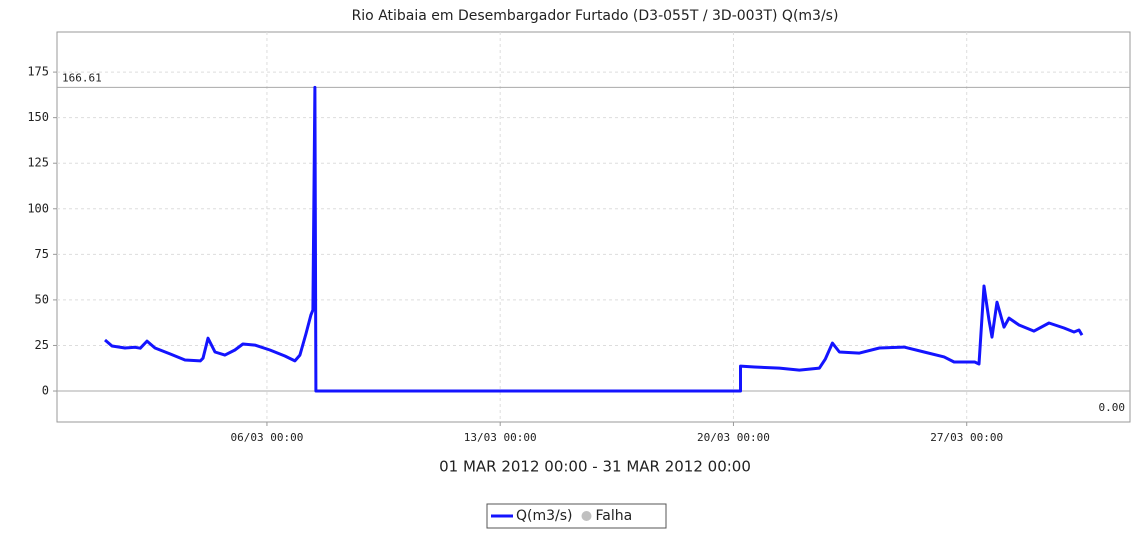 The width and height of the screenshot is (1143, 533). What do you see at coordinates (614, 516) in the screenshot?
I see `legend-label: Falha` at bounding box center [614, 516].